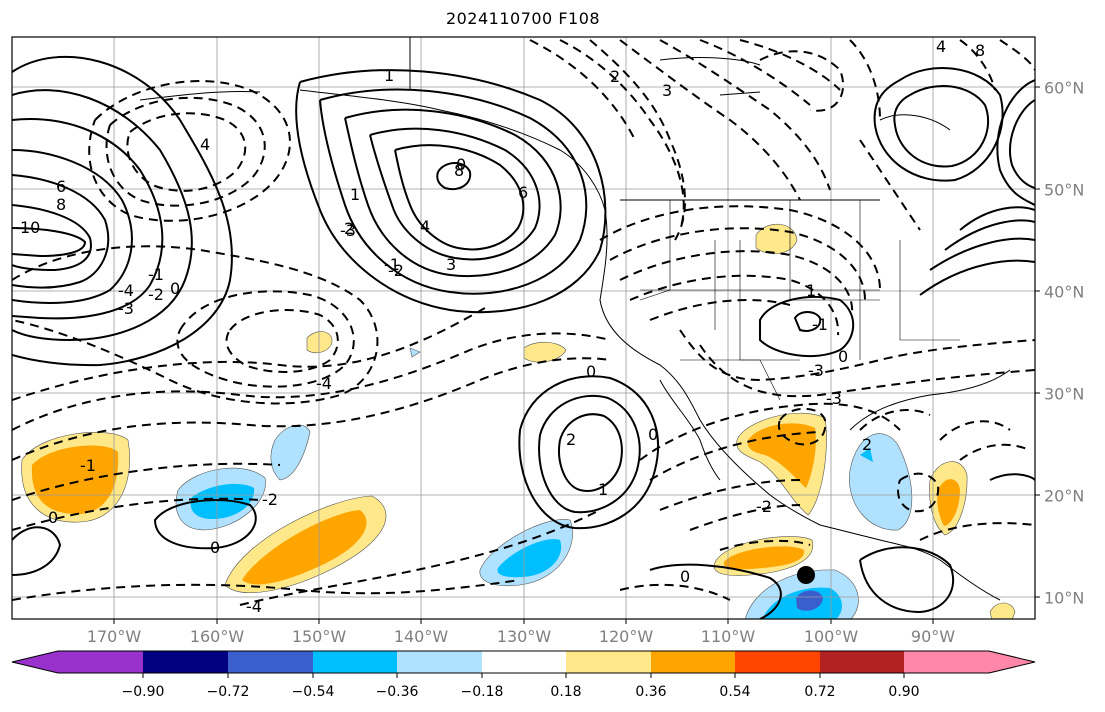  What do you see at coordinates (114, 636) in the screenshot?
I see `longitude-label: 170°W` at bounding box center [114, 636].